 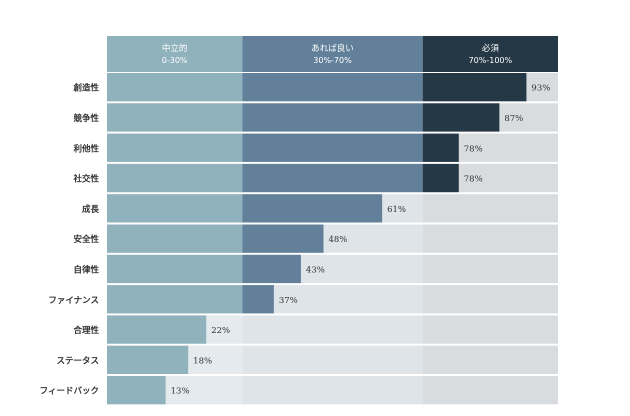 What do you see at coordinates (91, 209) in the screenshot?
I see `category-label: 成長` at bounding box center [91, 209].